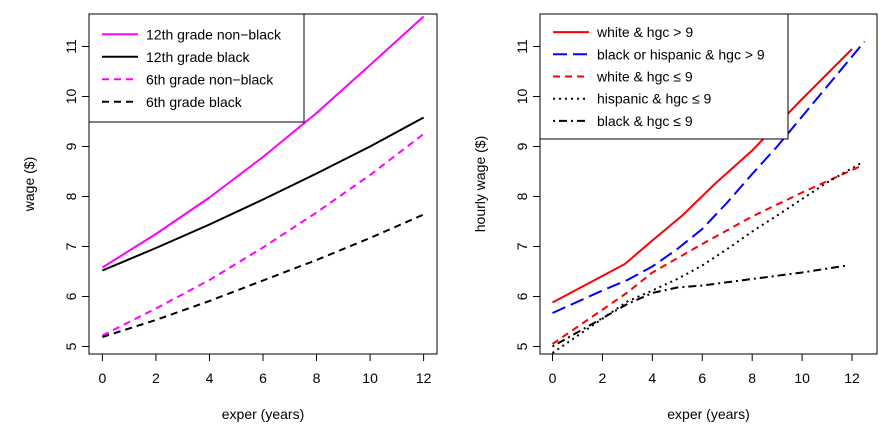 This screenshot has width=895, height=435. I want to click on legend-label: white & hgc > 9, so click(644, 32).